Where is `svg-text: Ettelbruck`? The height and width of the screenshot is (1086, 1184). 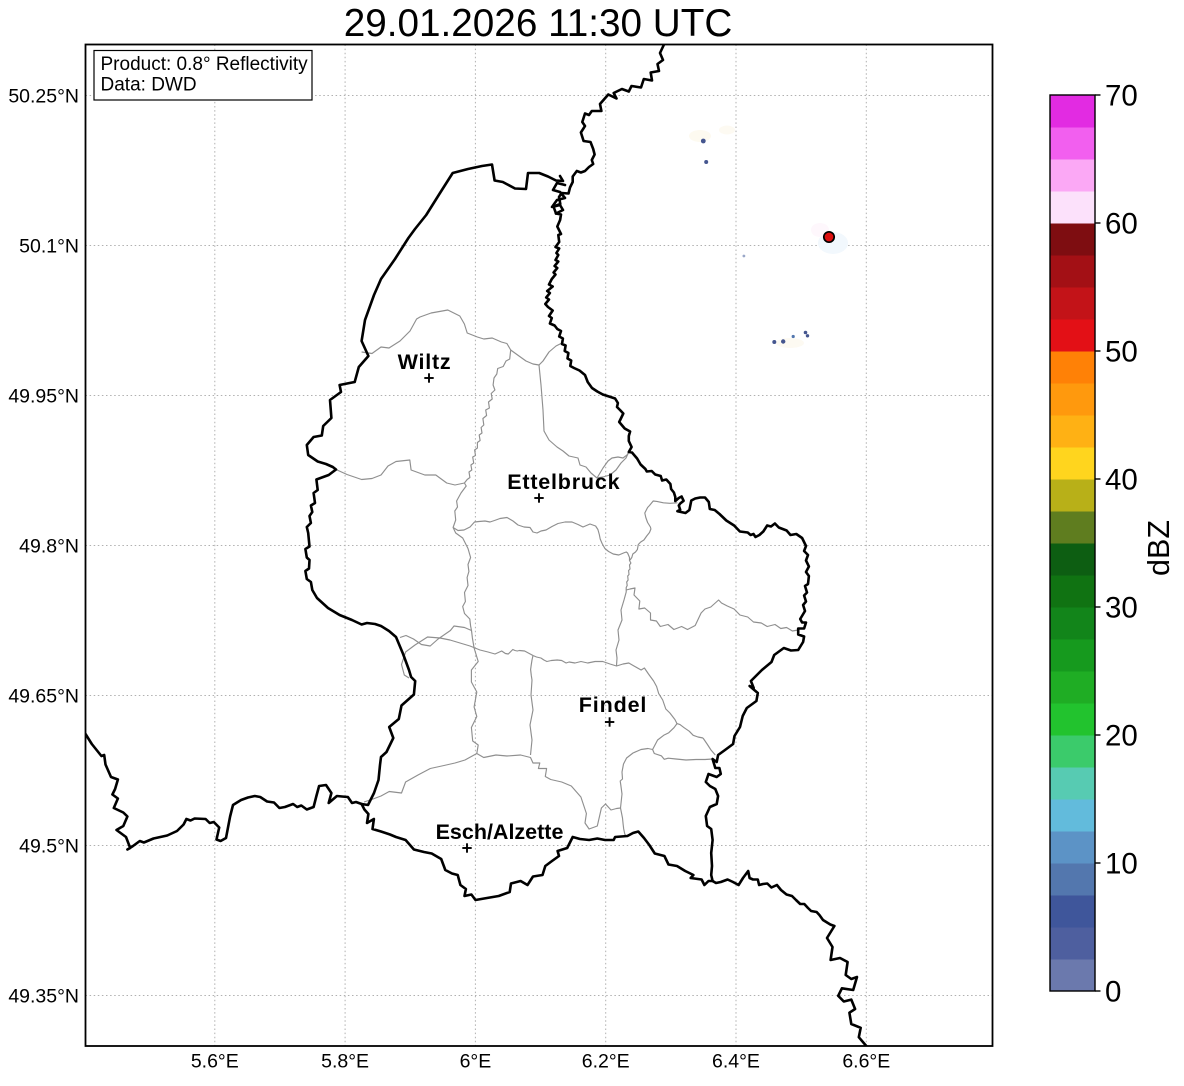
svg-text: Ettelbruck is located at coordinates (563, 482).